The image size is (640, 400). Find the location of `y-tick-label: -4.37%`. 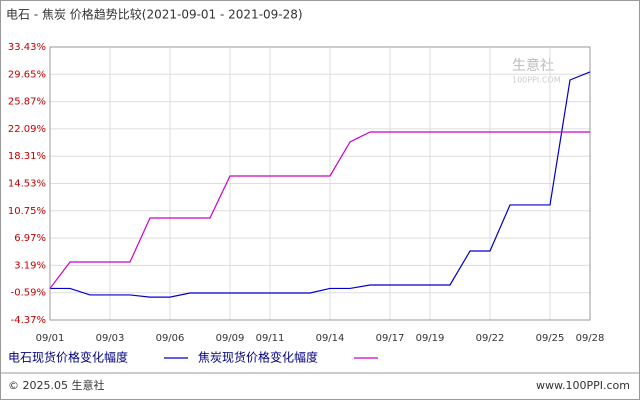

y-tick-label: -4.37% is located at coordinates (28, 320).